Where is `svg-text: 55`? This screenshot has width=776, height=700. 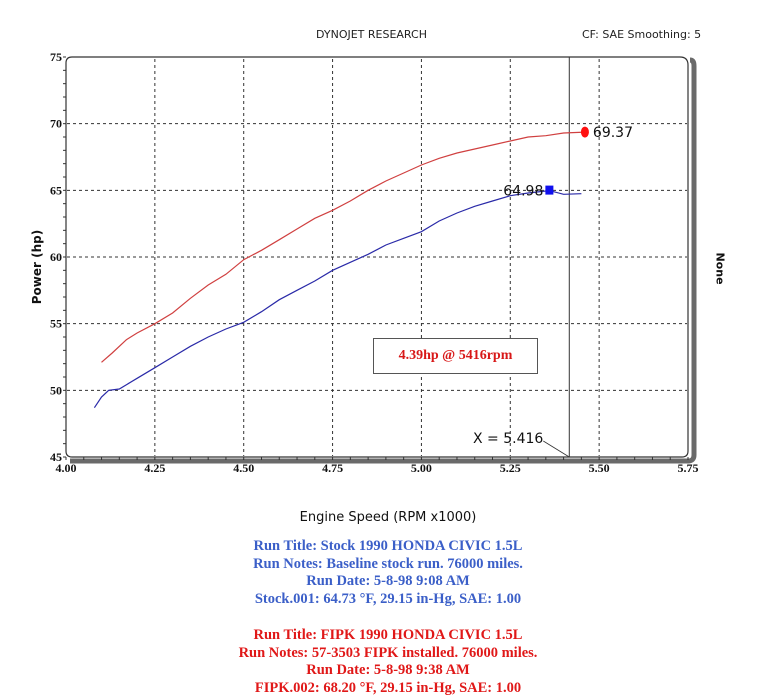 svg-text: 55 is located at coordinates (56, 324).